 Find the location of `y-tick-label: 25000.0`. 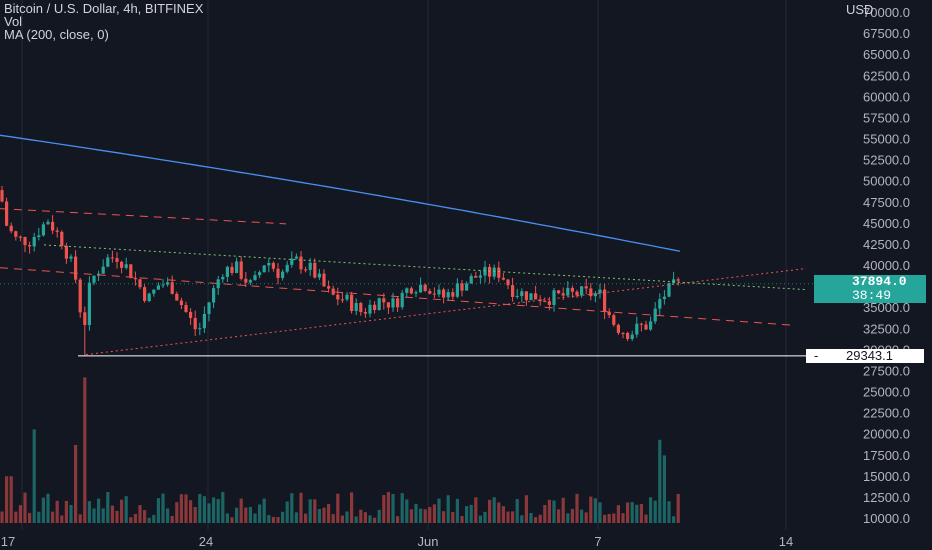

y-tick-label: 25000.0 is located at coordinates (886, 392).